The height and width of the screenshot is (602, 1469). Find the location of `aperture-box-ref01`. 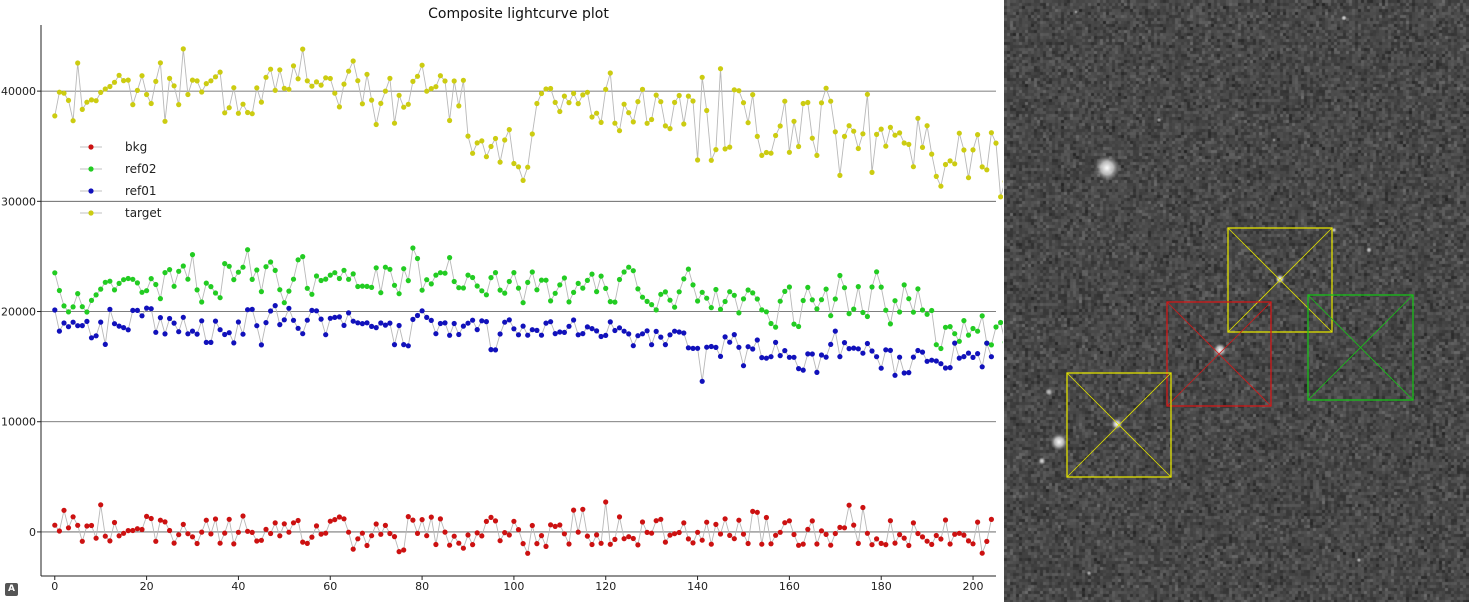

aperture-box-ref01 is located at coordinates (1119, 425).